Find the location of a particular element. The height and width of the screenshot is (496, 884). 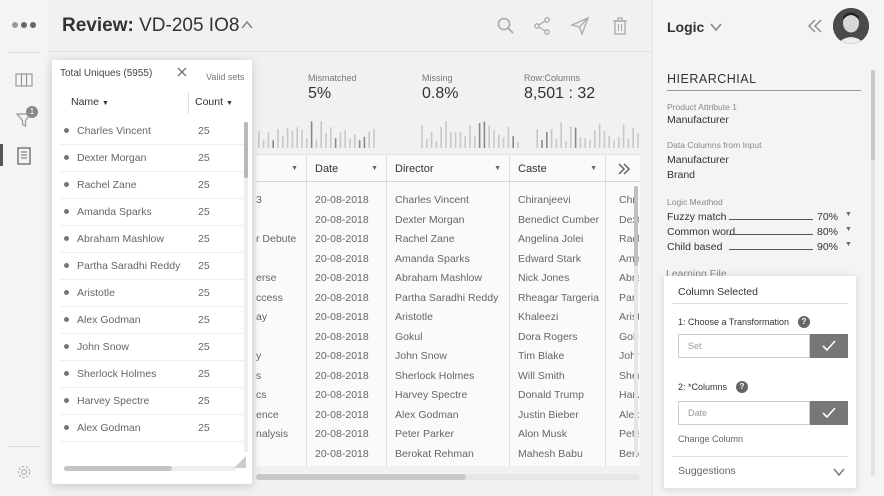

share-icon is located at coordinates (542, 26).